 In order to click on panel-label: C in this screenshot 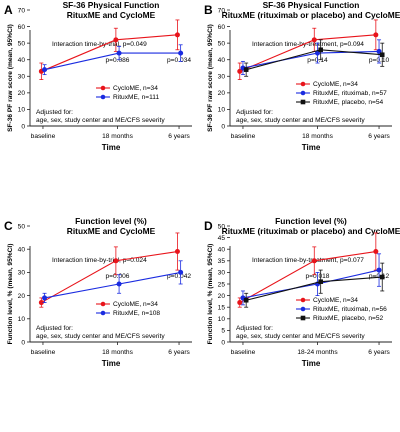, I will do `click(8, 226)`.